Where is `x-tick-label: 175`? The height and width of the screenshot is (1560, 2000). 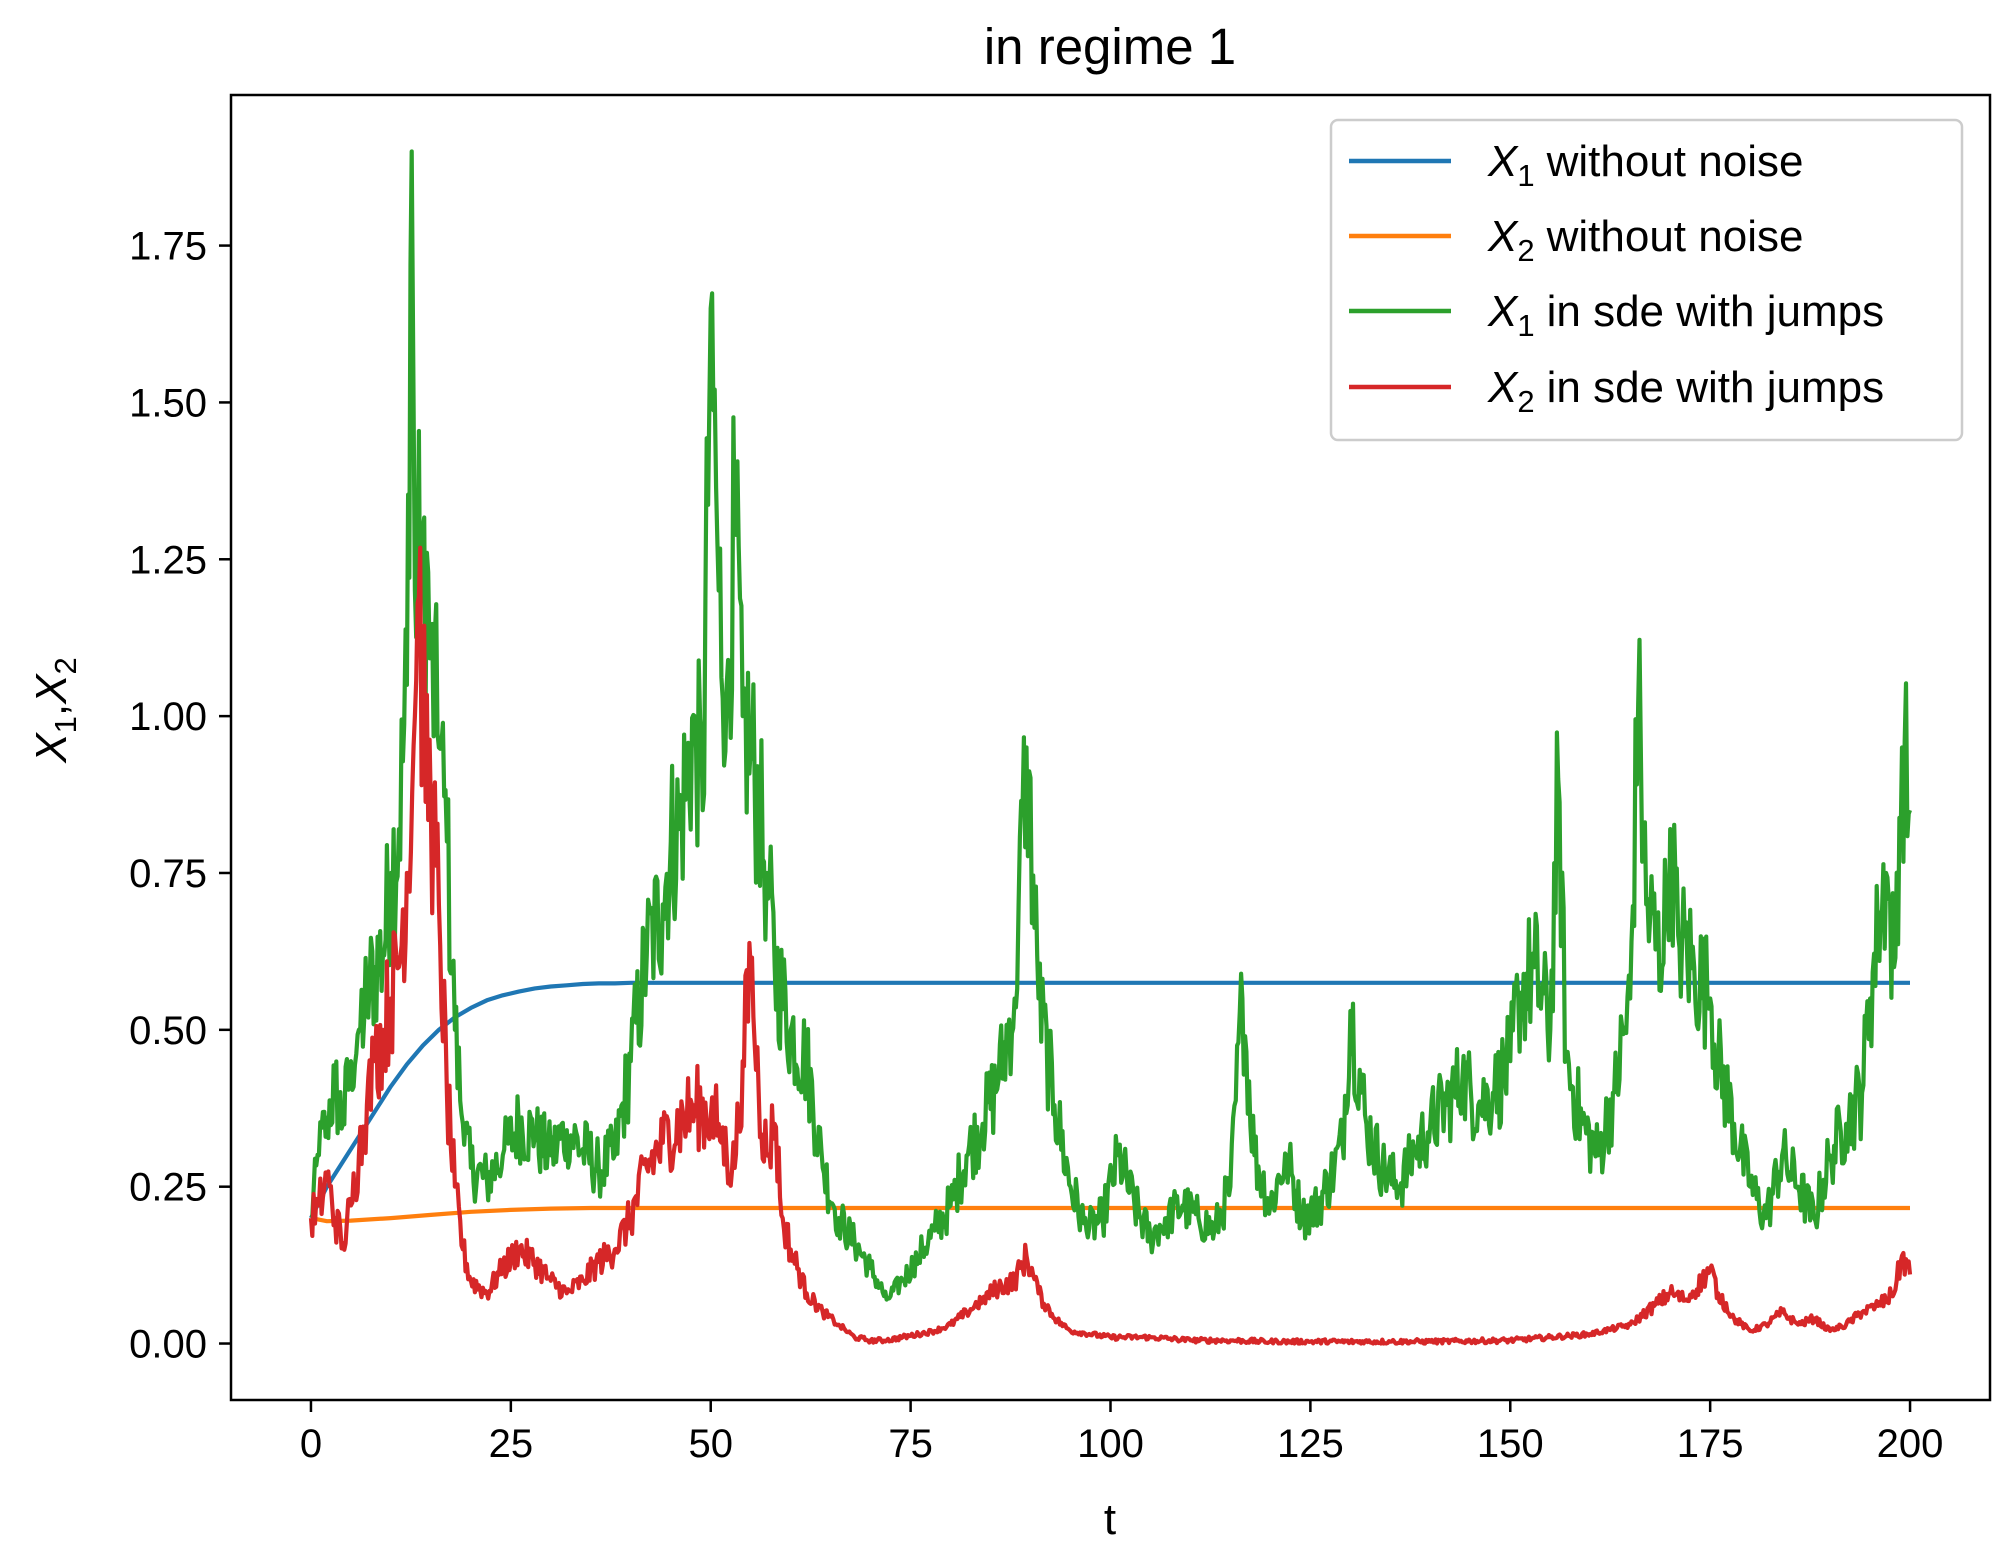
x-tick-label: 175 is located at coordinates (1710, 1444).